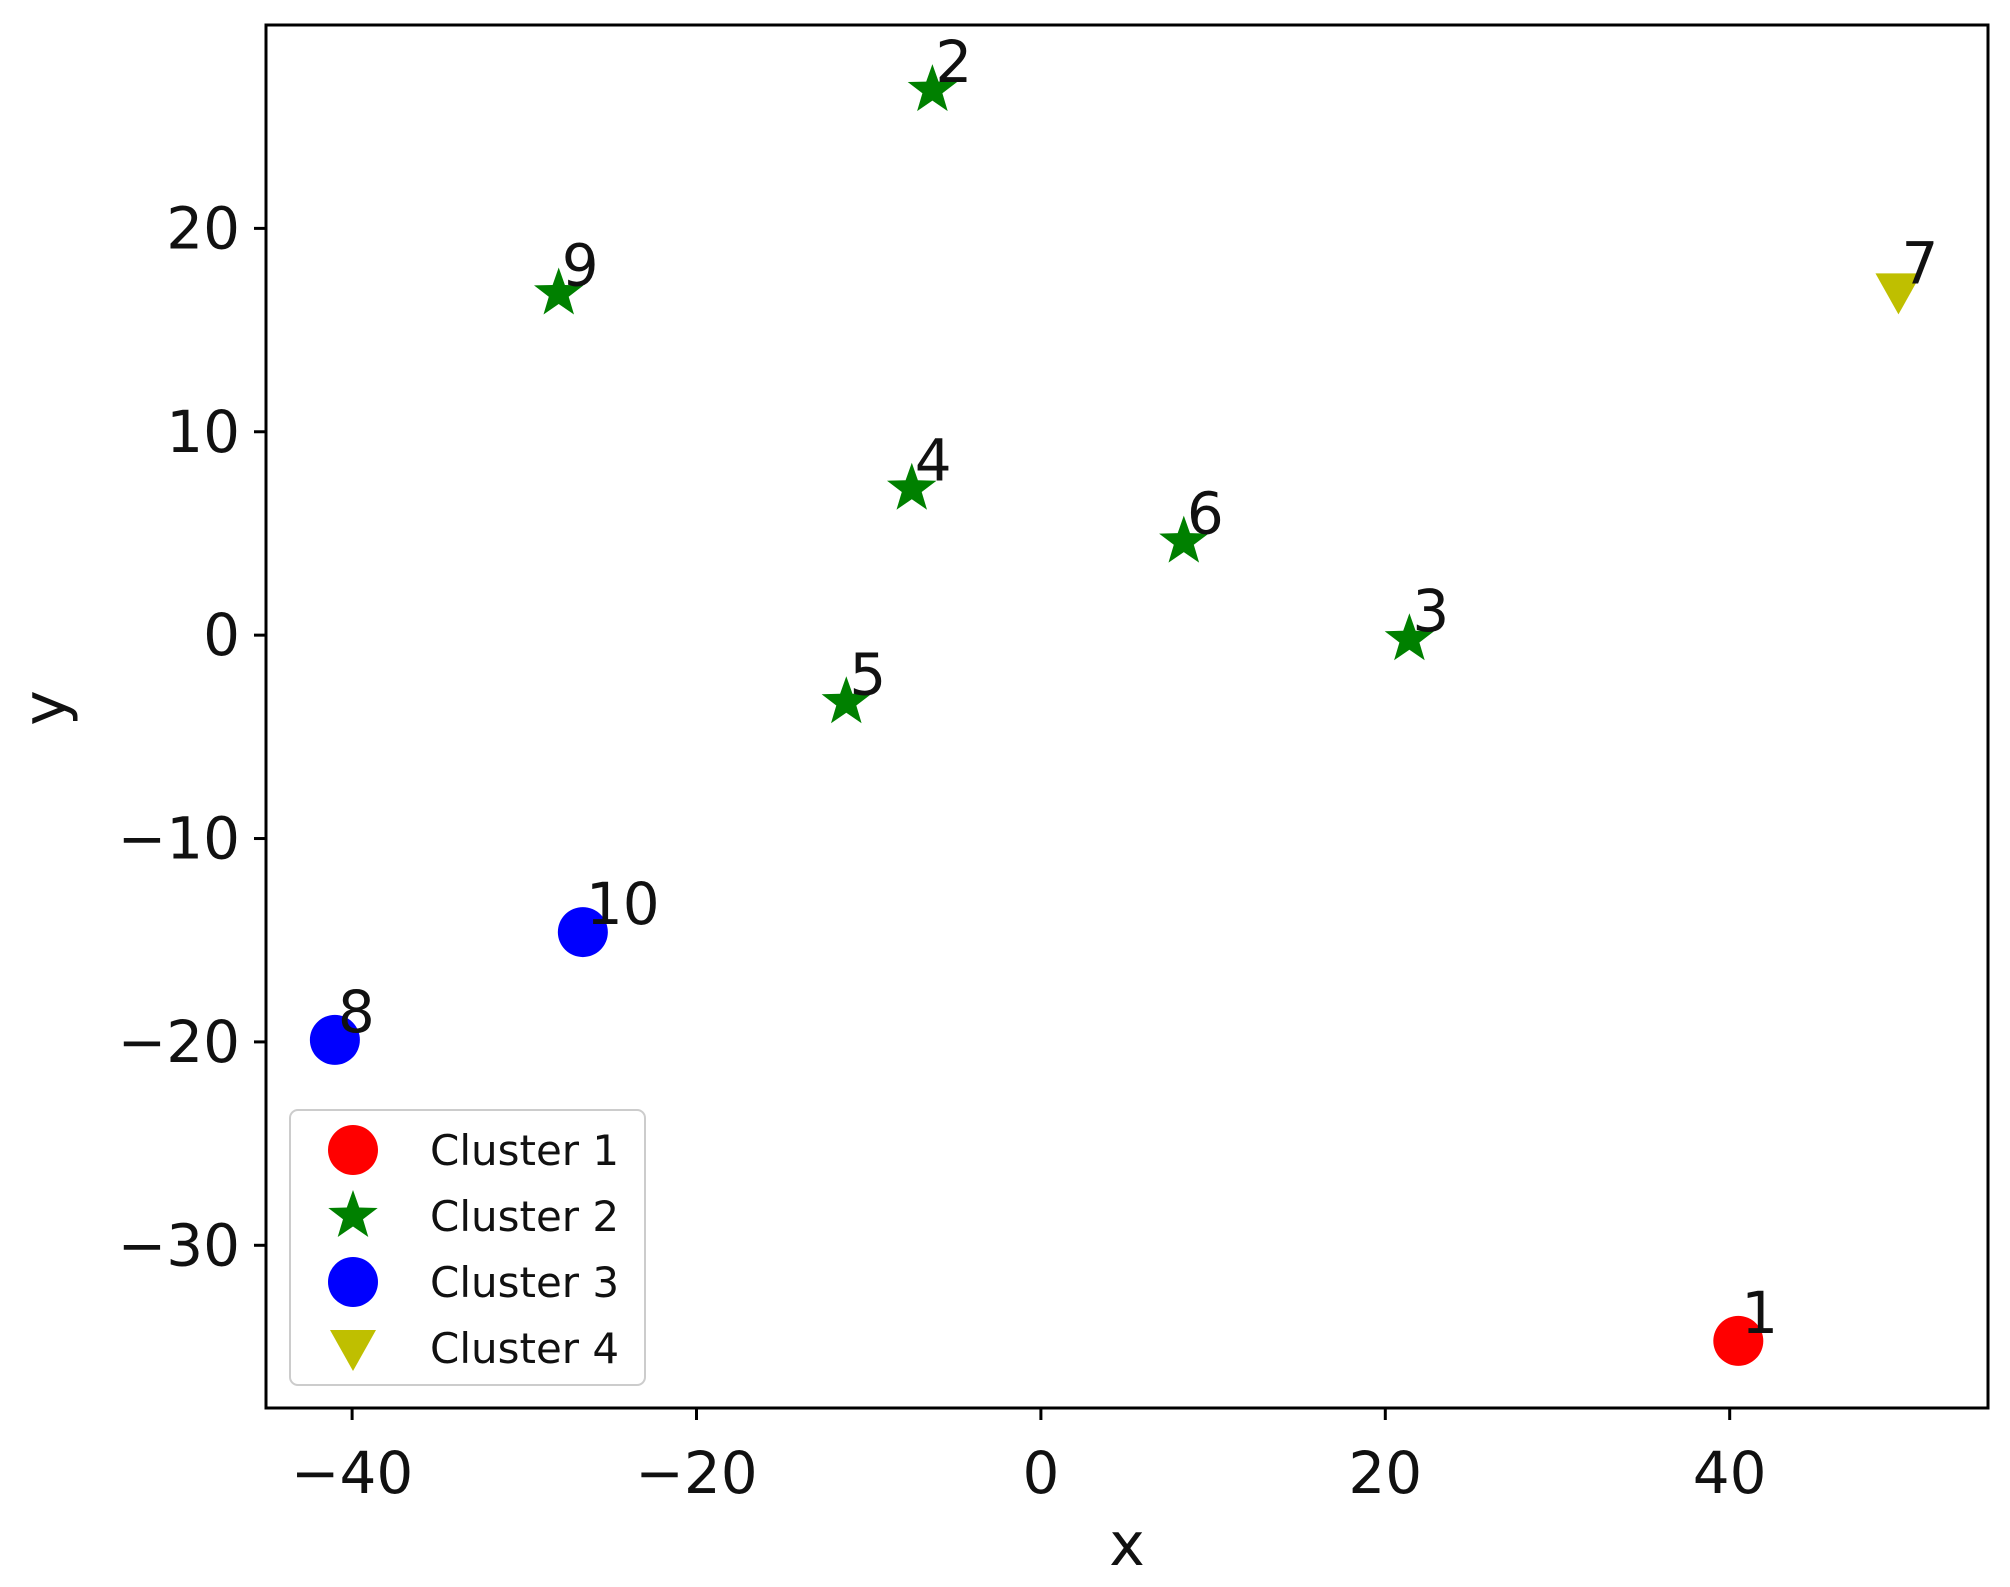  What do you see at coordinates (203, 432) in the screenshot?
I see `y-tick-label: 10` at bounding box center [203, 432].